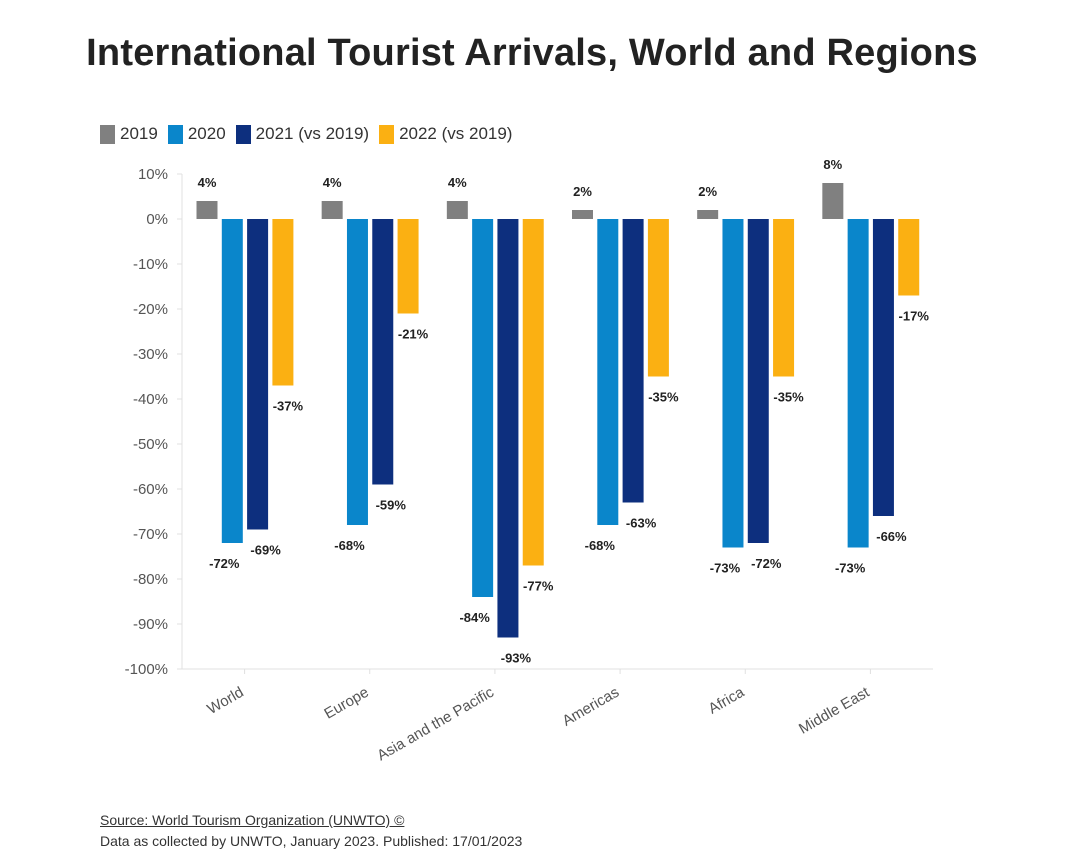 The image size is (1080, 865). What do you see at coordinates (157, 219) in the screenshot?
I see `y-tick-label: 0%` at bounding box center [157, 219].